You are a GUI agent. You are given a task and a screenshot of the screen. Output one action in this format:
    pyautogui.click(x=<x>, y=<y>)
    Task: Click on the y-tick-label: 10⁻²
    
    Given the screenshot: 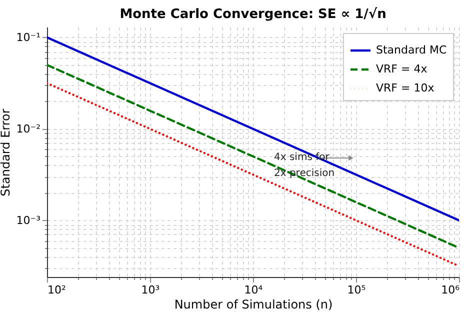 What is the action you would take?
    pyautogui.click(x=28, y=129)
    